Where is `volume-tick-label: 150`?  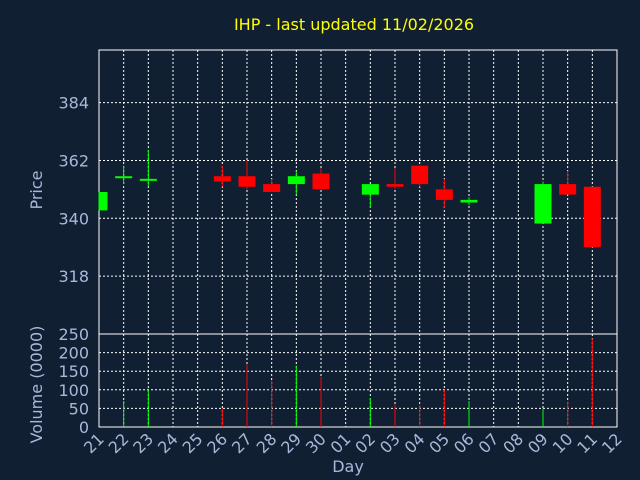
volume-tick-label: 150 is located at coordinates (73, 371).